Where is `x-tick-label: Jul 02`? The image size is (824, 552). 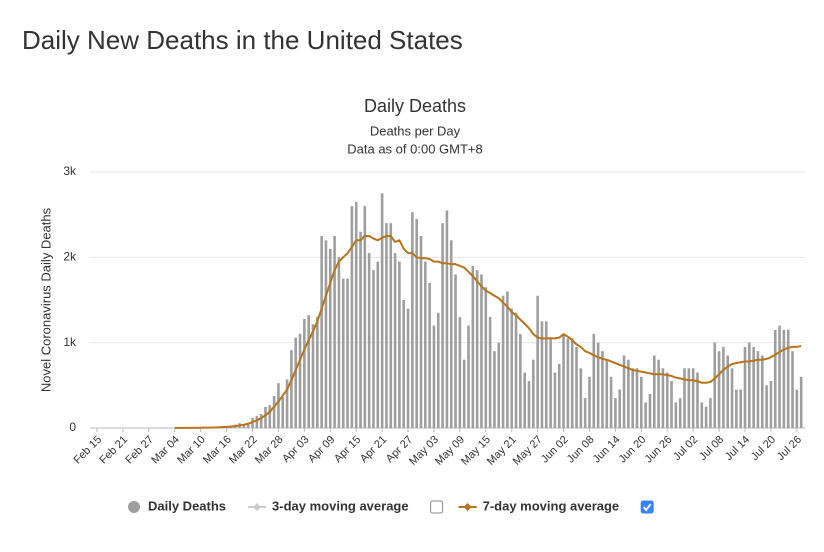 x-tick-label: Jul 02 is located at coordinates (685, 448).